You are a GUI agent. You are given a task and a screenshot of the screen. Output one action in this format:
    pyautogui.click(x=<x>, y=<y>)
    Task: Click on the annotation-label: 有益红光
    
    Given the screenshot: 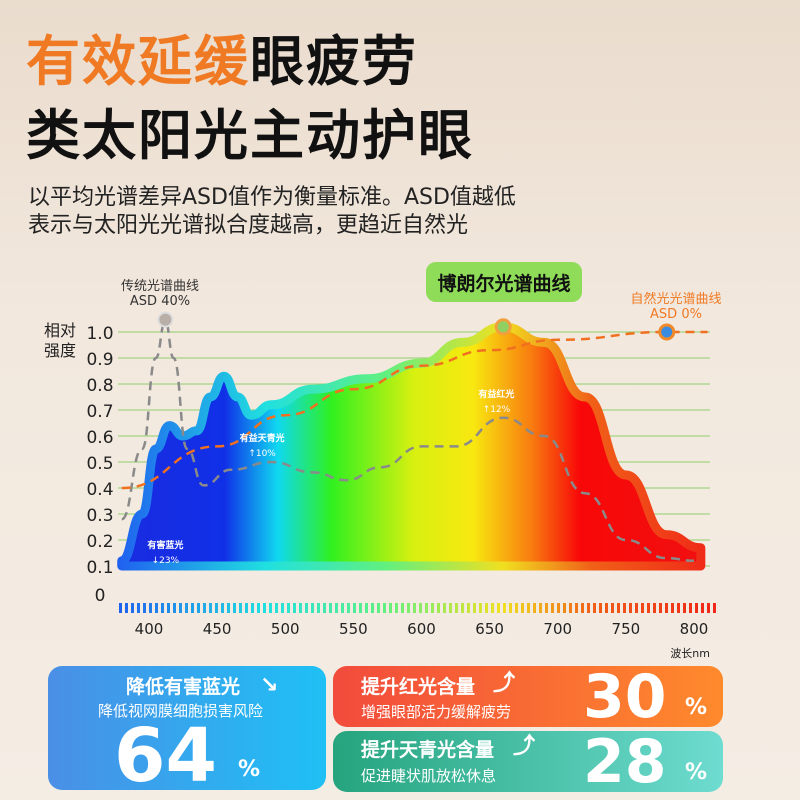 What is the action you would take?
    pyautogui.click(x=496, y=394)
    